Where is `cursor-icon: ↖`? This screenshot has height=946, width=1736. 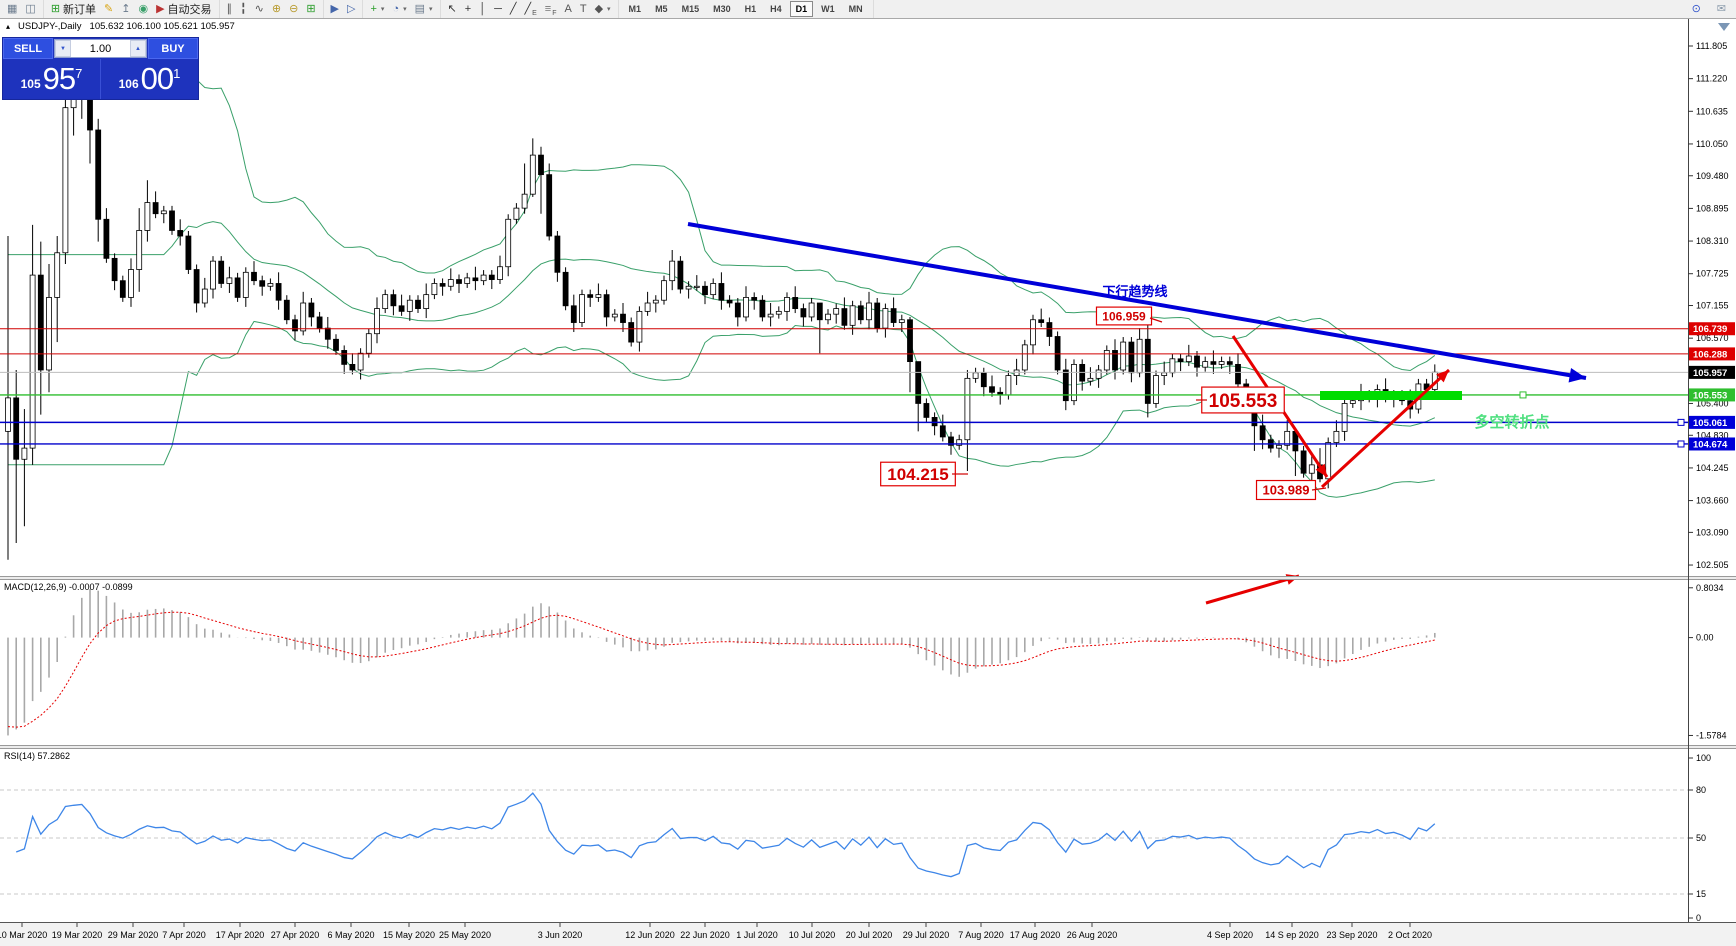 cursor-icon: ↖ is located at coordinates (452, 9).